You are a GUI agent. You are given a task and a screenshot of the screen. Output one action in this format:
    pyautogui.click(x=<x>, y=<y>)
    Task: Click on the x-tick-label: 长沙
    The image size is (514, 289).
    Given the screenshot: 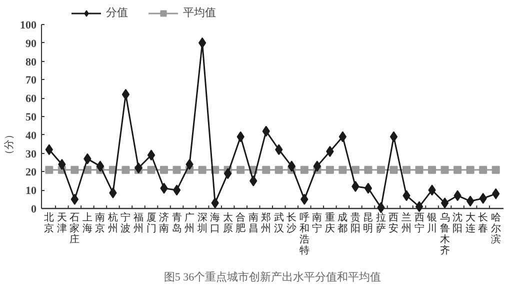 What is the action you would take?
    pyautogui.click(x=291, y=223)
    